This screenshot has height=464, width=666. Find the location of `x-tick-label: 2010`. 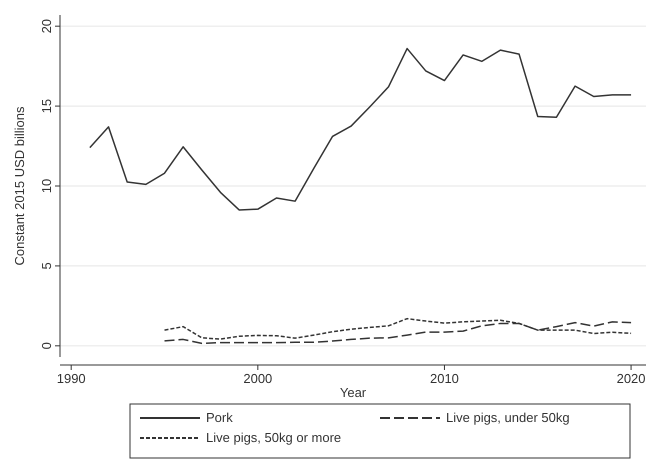

x-tick-label: 2010 is located at coordinates (444, 378).